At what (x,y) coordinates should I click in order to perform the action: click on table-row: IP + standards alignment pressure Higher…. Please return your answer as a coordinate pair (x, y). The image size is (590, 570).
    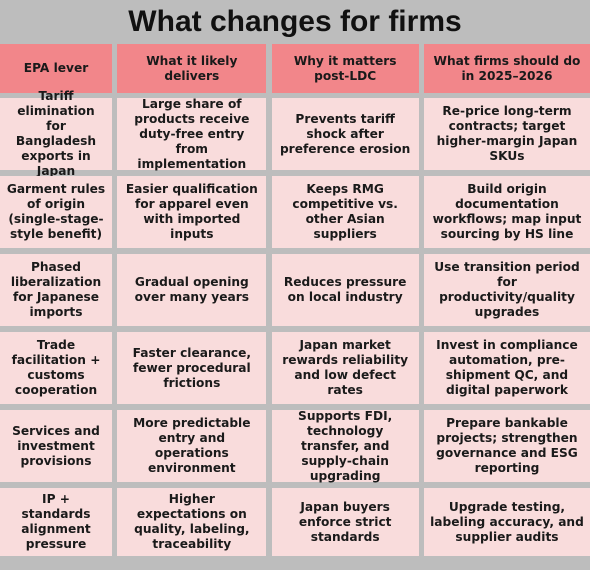
    Looking at the image, I should click on (295, 522).